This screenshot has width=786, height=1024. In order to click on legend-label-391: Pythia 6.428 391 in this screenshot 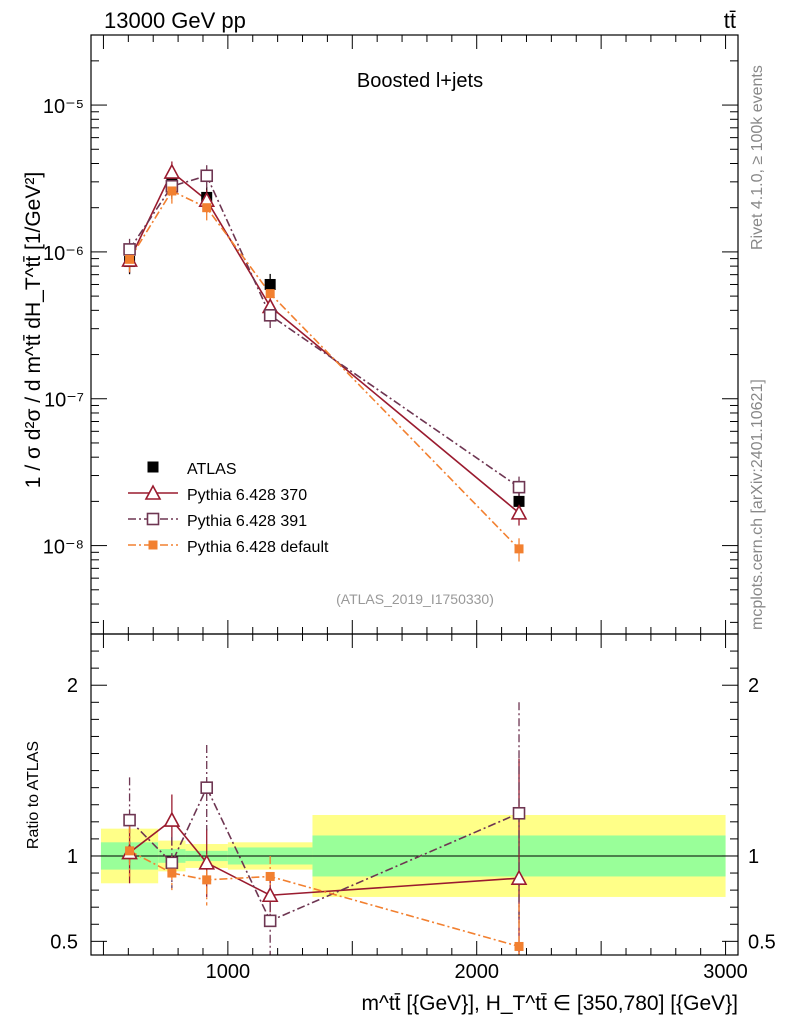, I will do `click(247, 521)`.